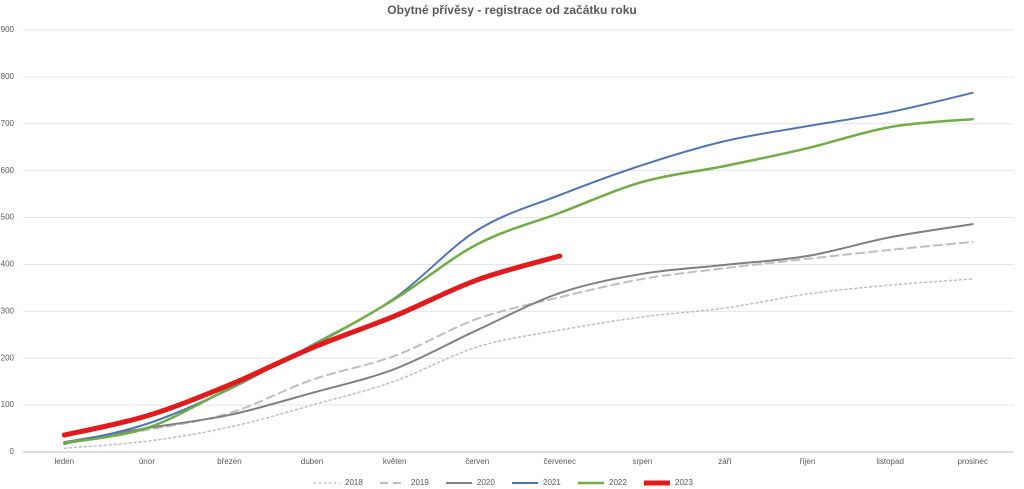  What do you see at coordinates (552, 482) in the screenshot?
I see `legend-label: 2021` at bounding box center [552, 482].